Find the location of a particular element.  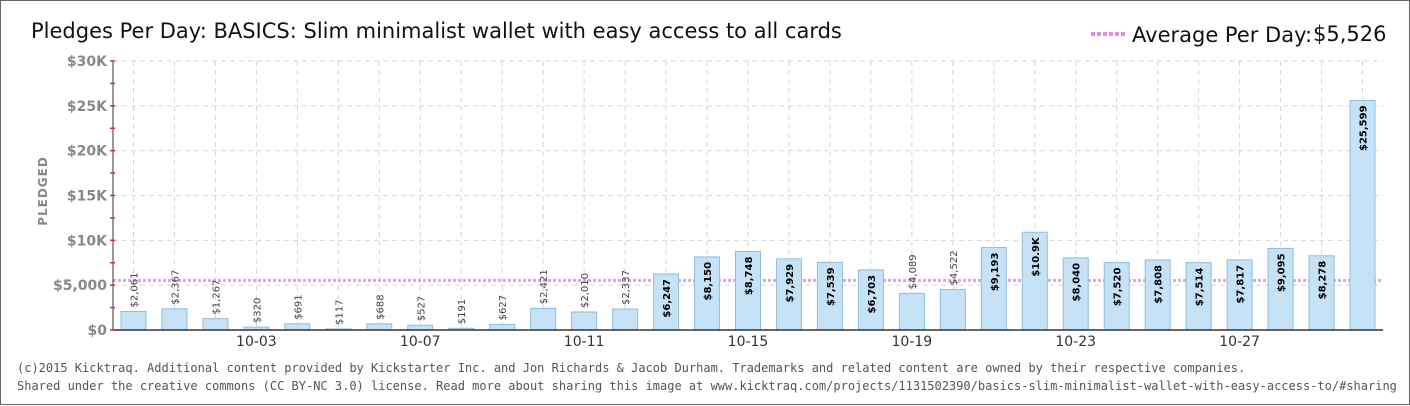

y-tick-label-6: $30K is located at coordinates (87, 62).